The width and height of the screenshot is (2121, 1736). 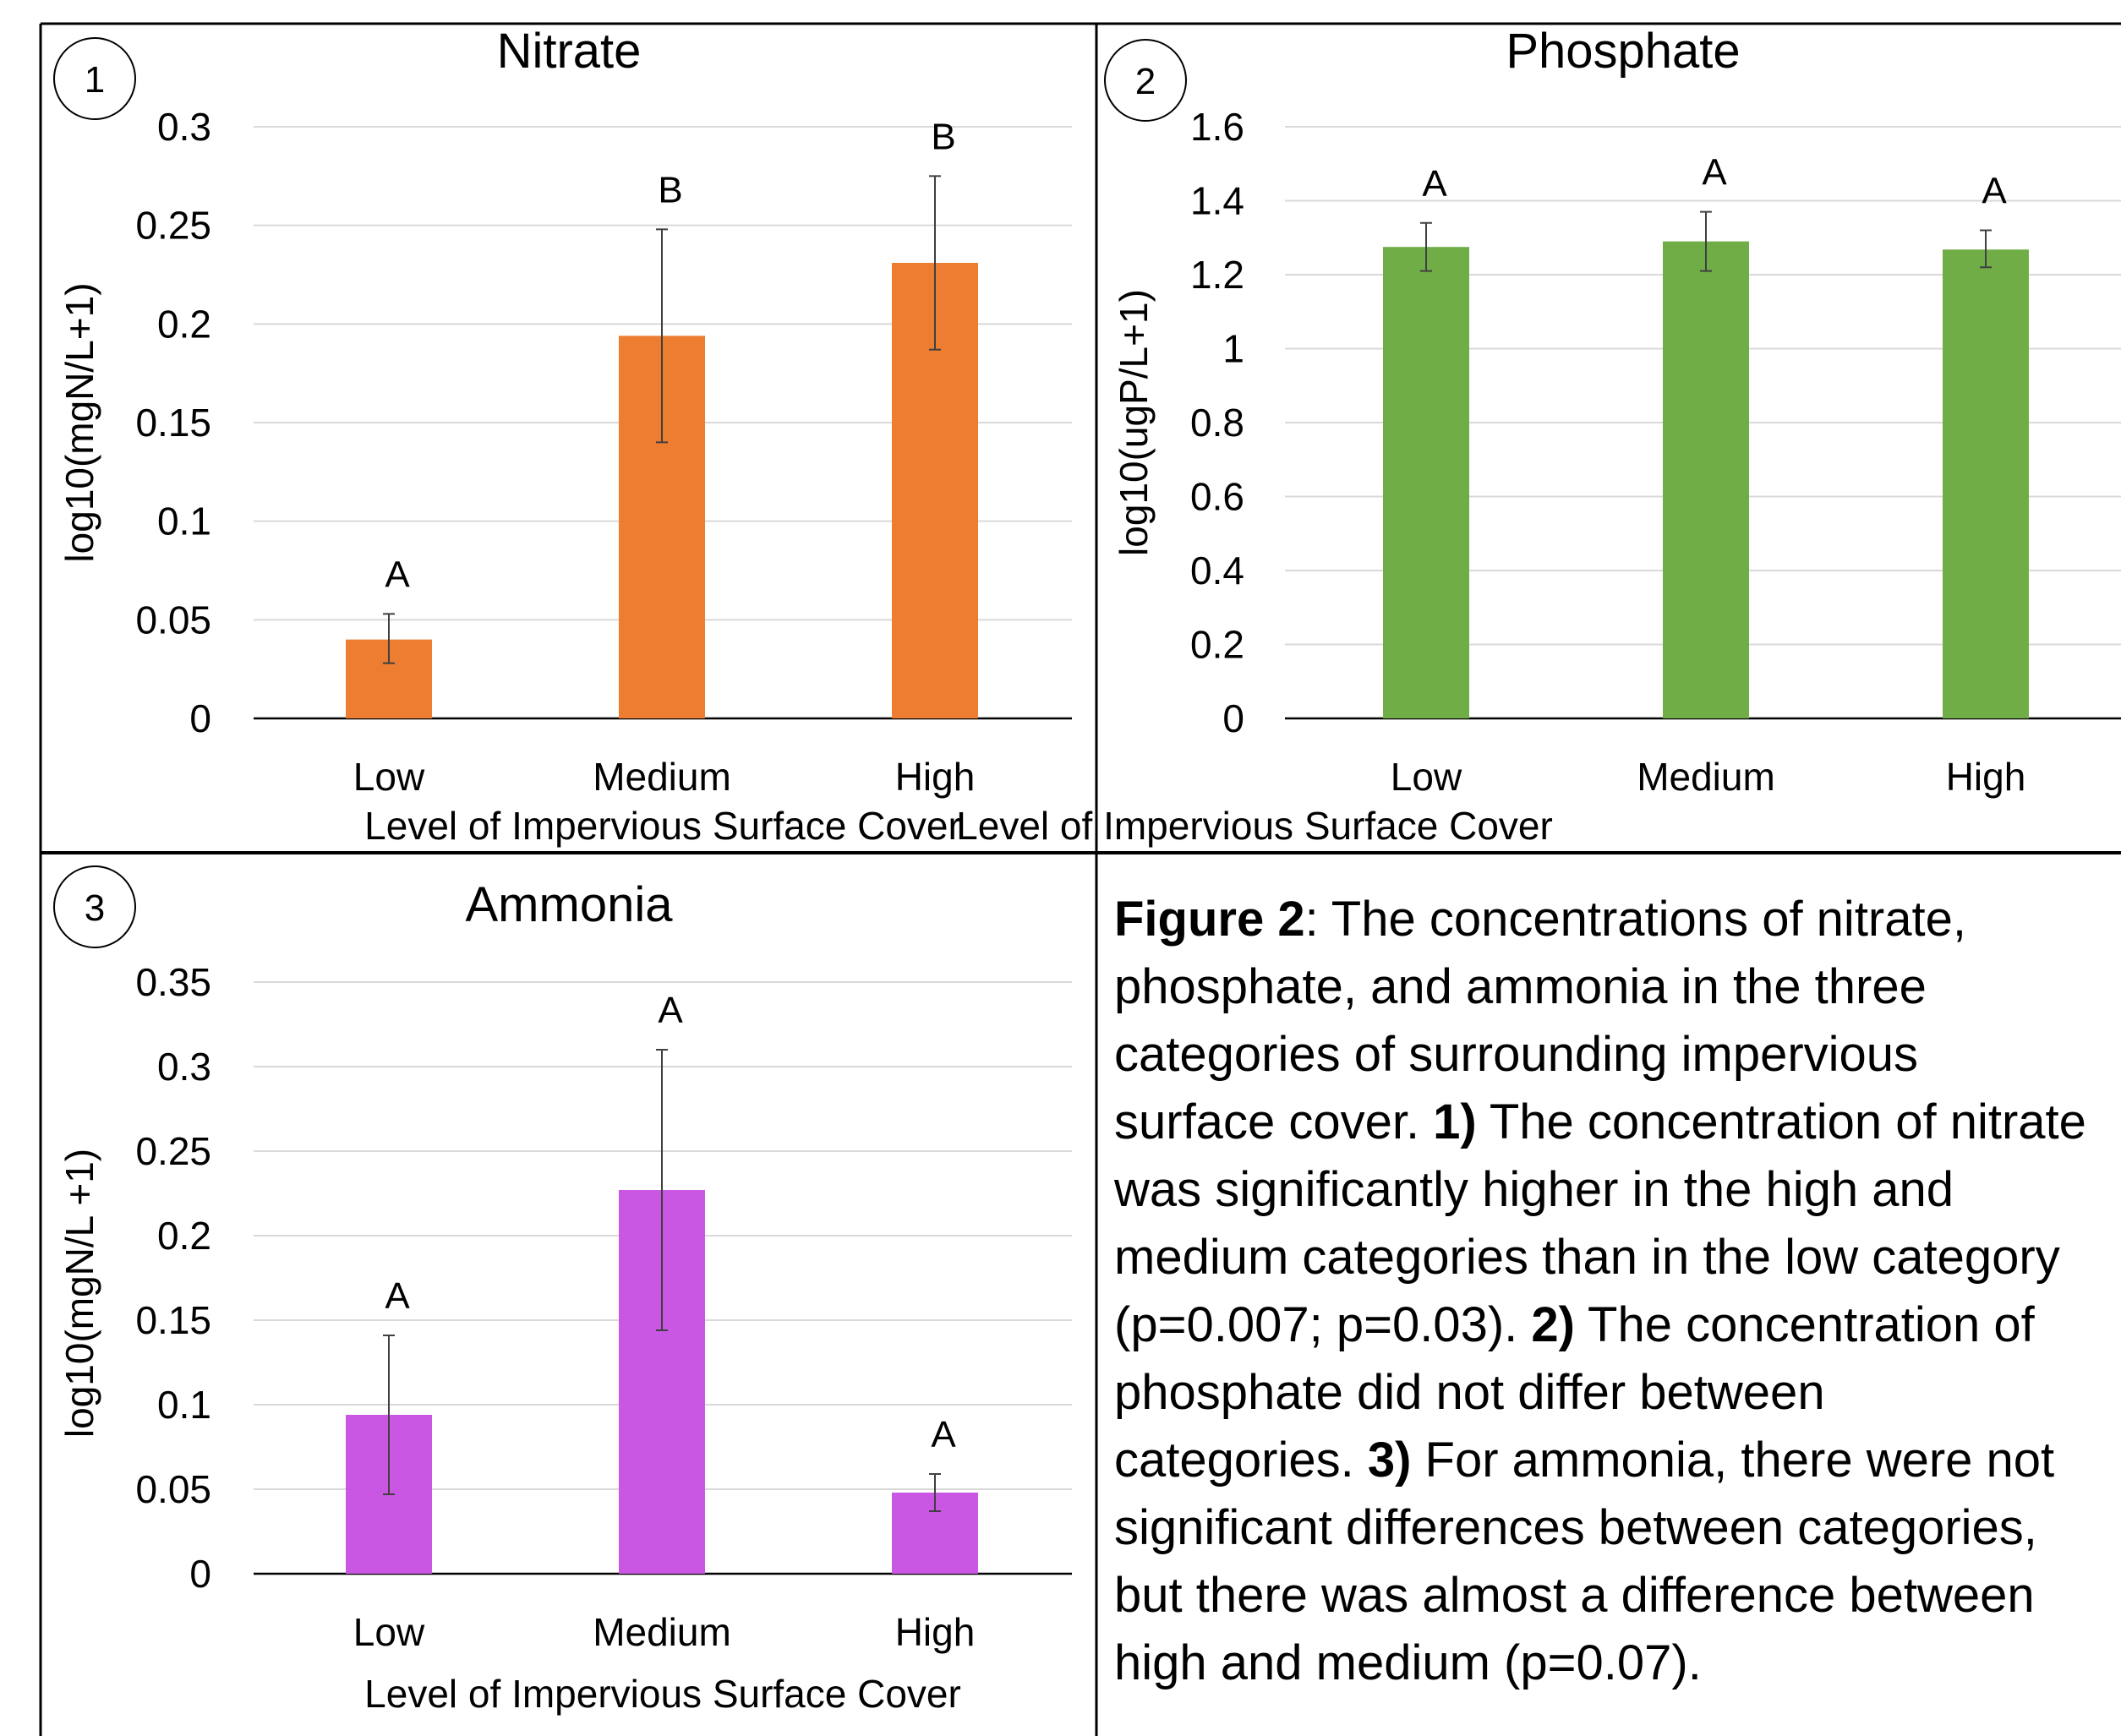 What do you see at coordinates (1217, 201) in the screenshot?
I see `y-tick-label: 1.4` at bounding box center [1217, 201].